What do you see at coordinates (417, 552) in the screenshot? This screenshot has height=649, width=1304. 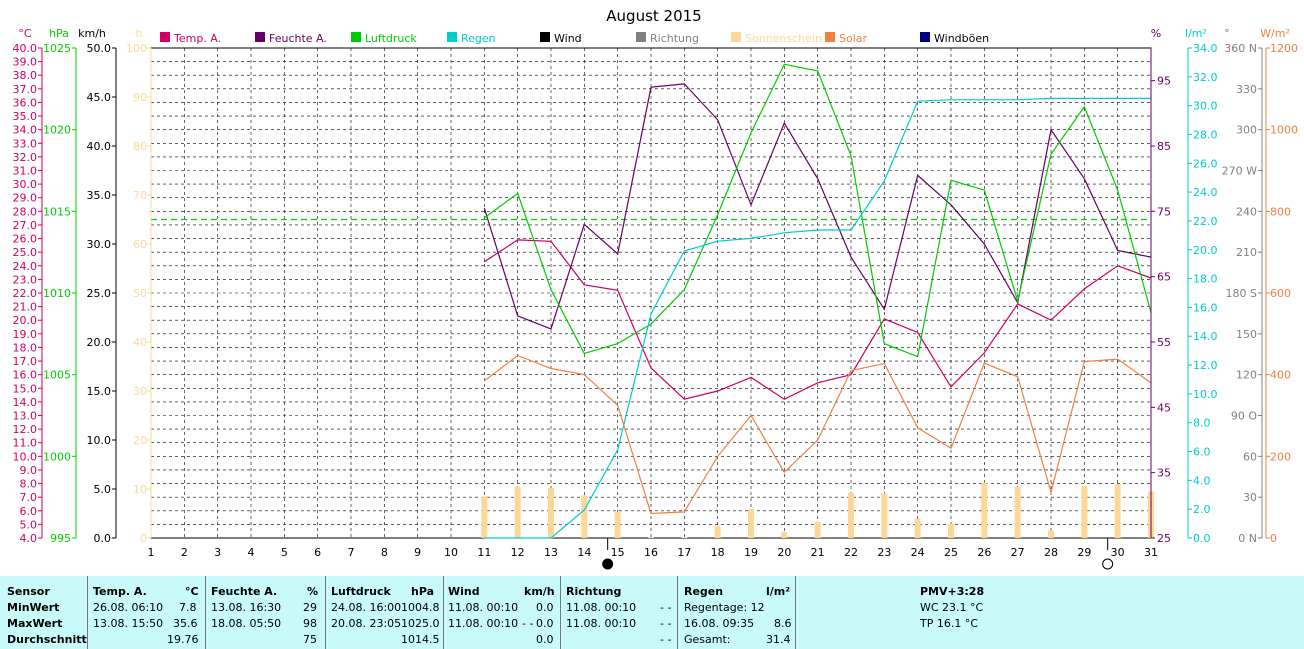 I see `x-tick-label: 9` at bounding box center [417, 552].